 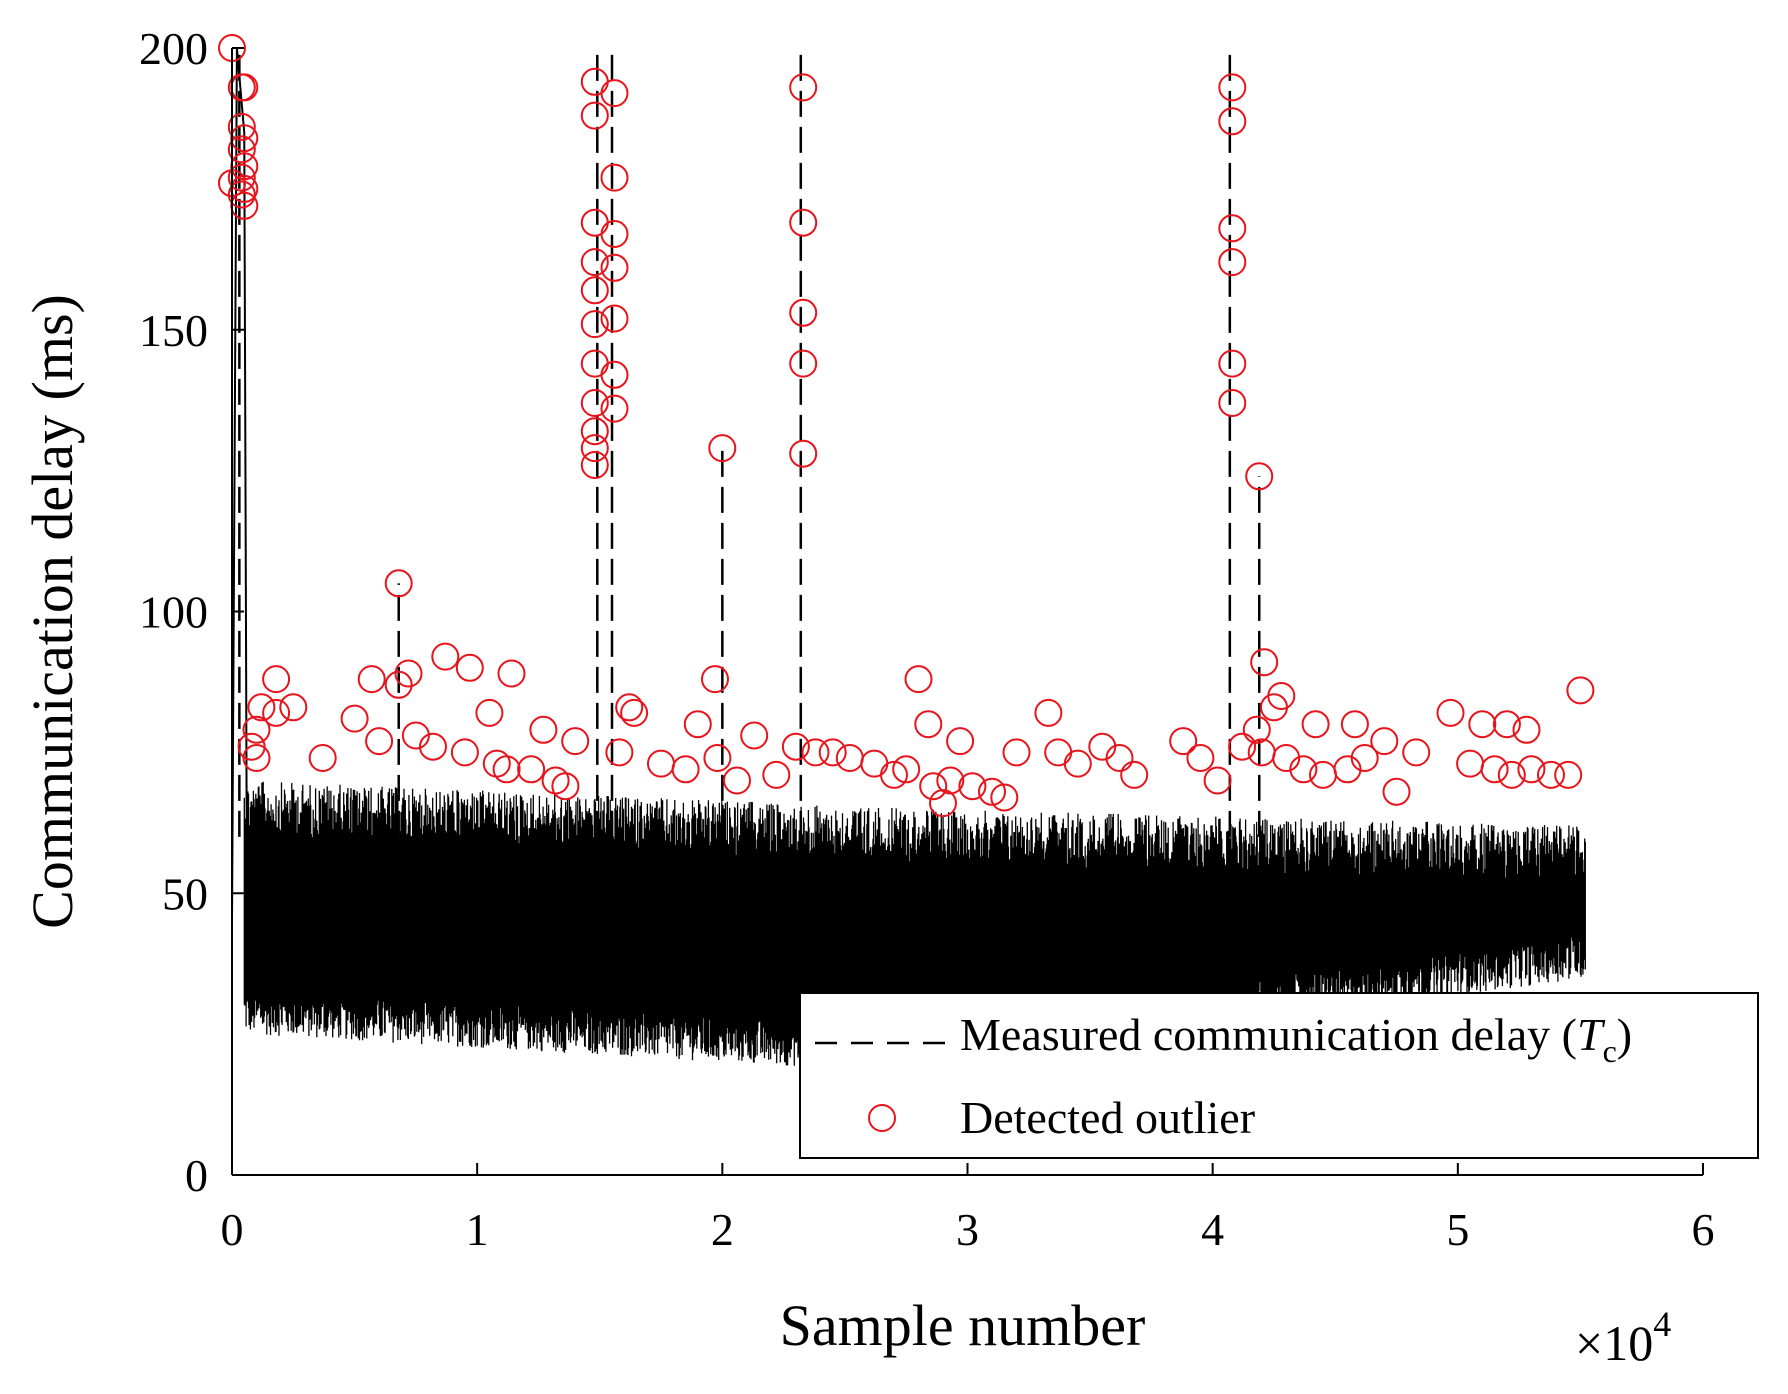 What do you see at coordinates (173, 612) in the screenshot?
I see `y-tick-label: 100` at bounding box center [173, 612].